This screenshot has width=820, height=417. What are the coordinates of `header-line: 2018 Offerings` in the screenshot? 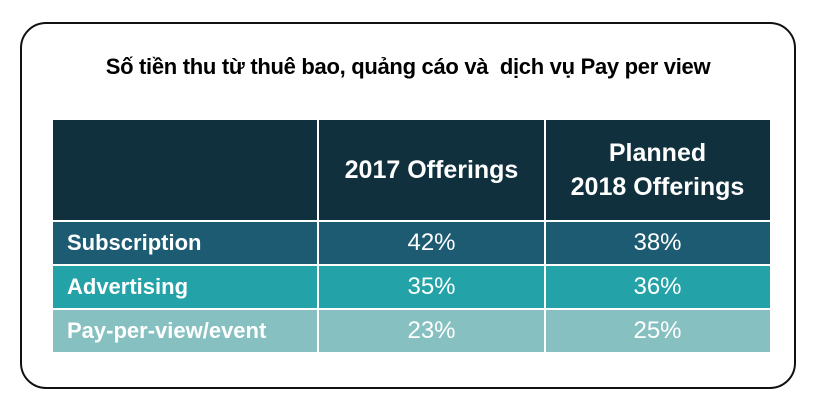 It's located at (657, 187).